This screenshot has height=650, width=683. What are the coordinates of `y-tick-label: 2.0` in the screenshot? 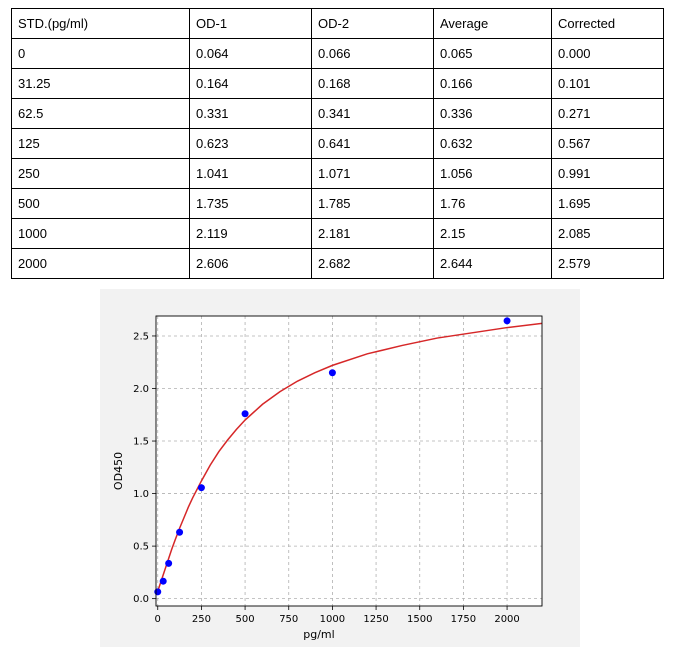 It's located at (141, 389).